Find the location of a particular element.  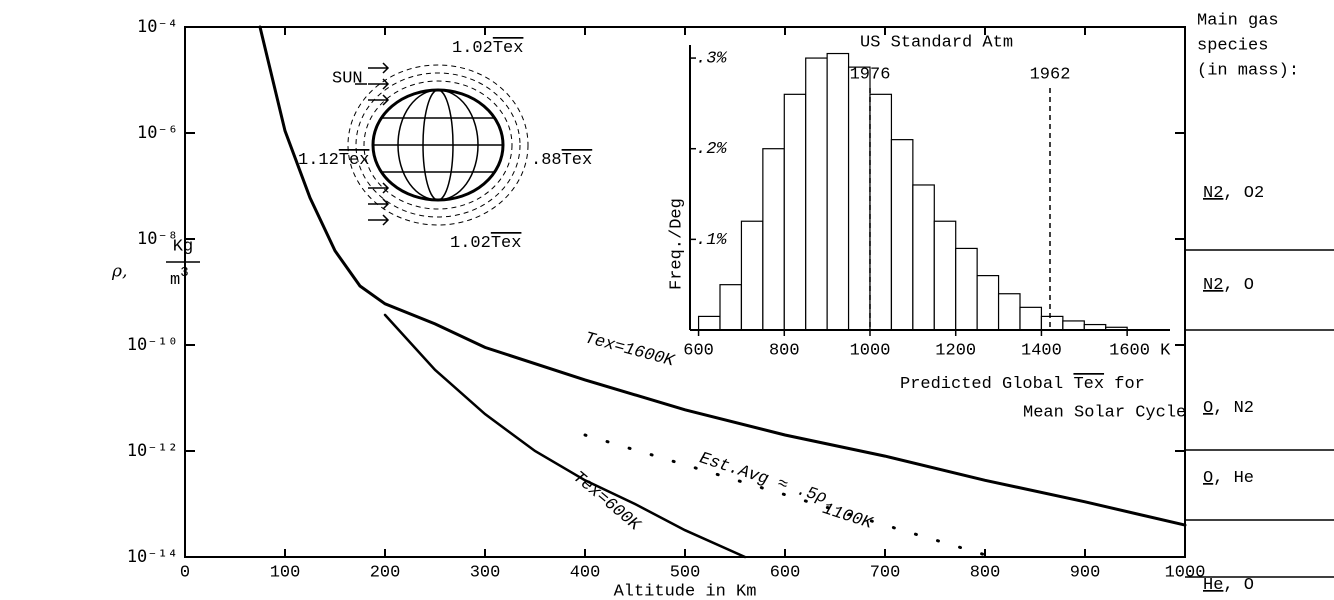

reference-label: 1976 is located at coordinates (870, 74).